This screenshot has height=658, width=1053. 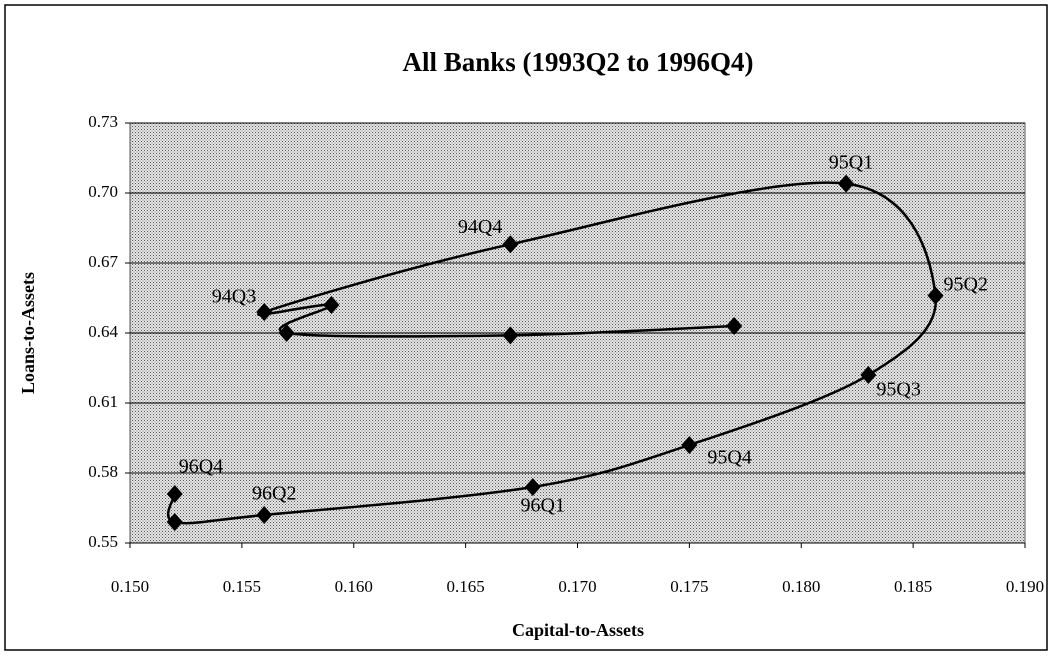 What do you see at coordinates (103, 261) in the screenshot?
I see `y-tick-label: 0.67` at bounding box center [103, 261].